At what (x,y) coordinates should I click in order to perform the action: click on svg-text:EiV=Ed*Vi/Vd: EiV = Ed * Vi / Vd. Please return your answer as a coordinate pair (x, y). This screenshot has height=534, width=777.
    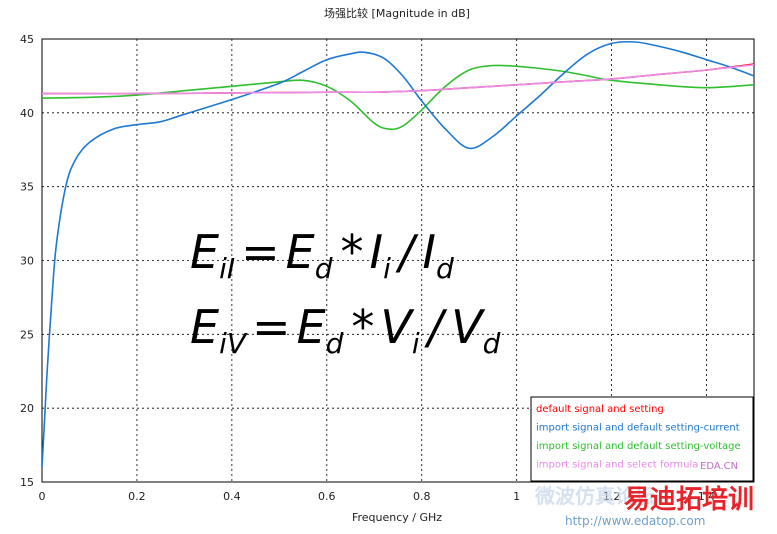
    Looking at the image, I should click on (345, 330).